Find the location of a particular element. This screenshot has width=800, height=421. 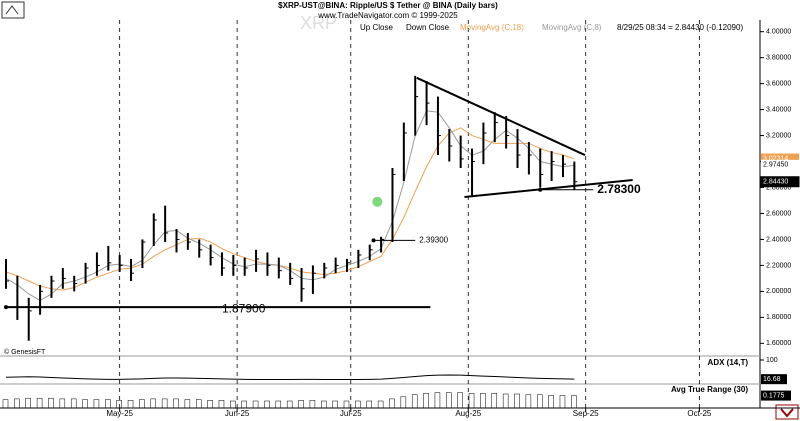

value-tag-label: 16.68 is located at coordinates (772, 379).